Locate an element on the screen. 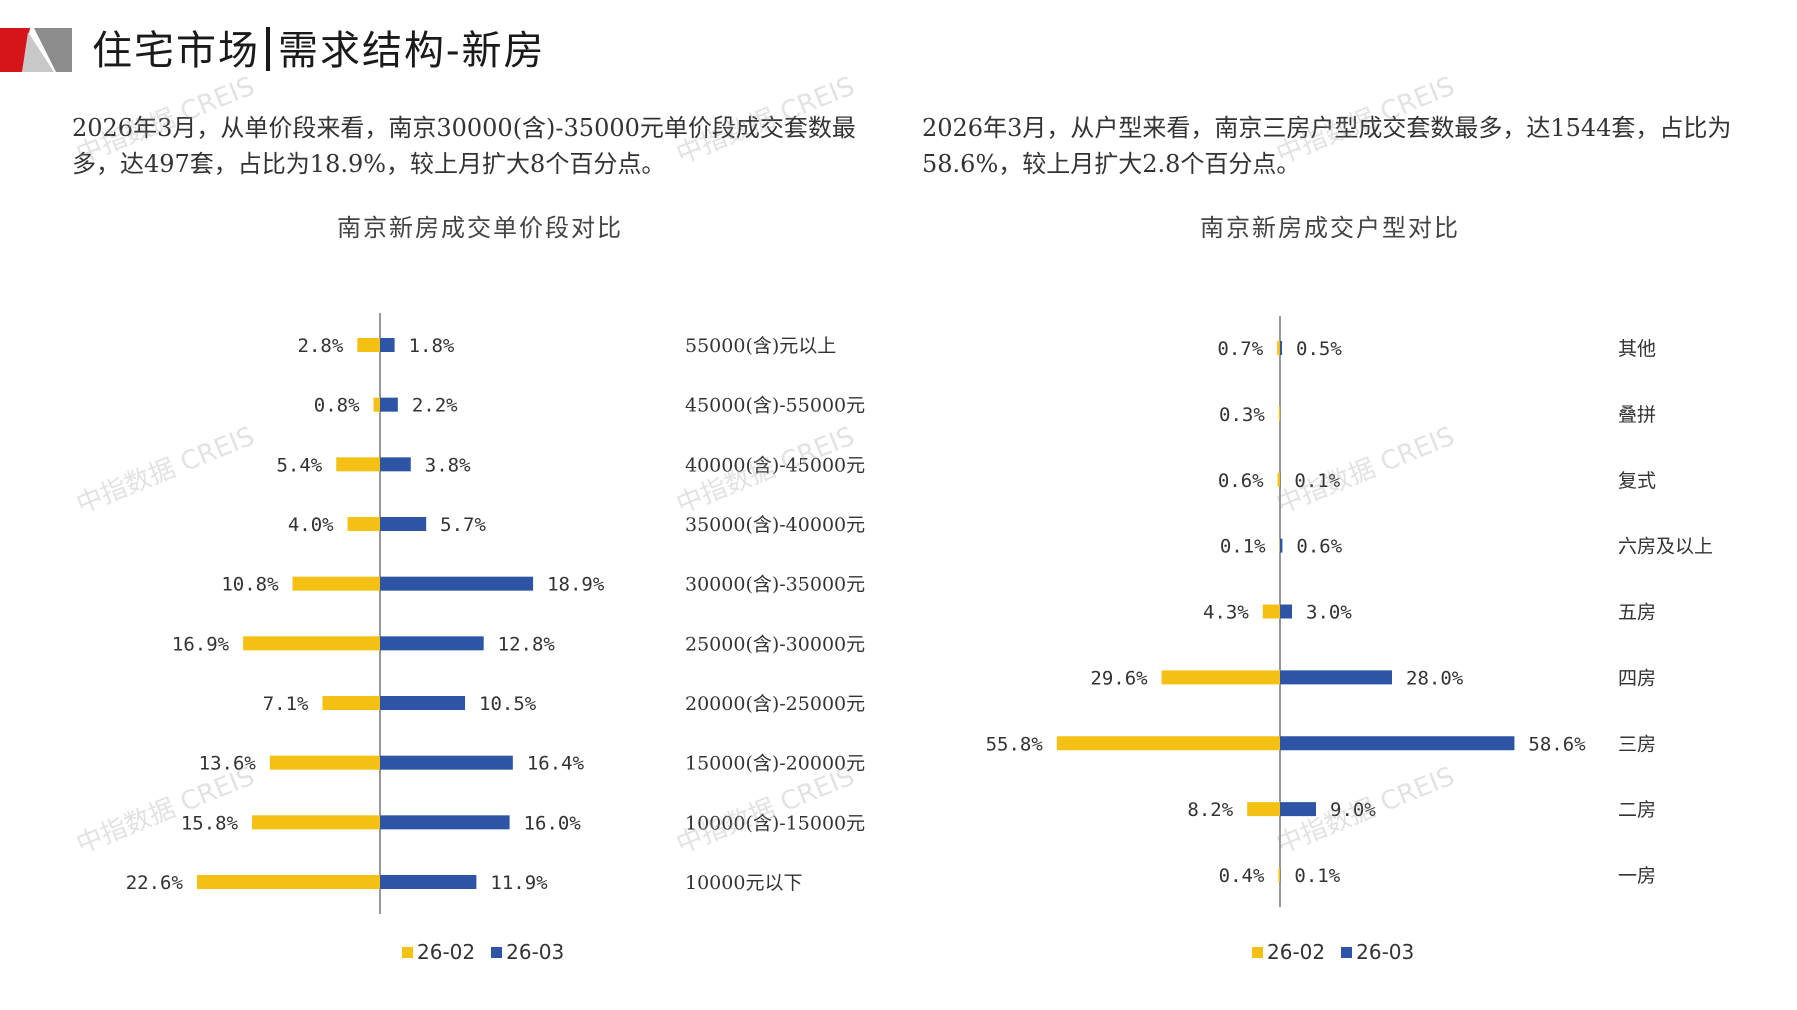  data-label-curr: 0.5% is located at coordinates (1319, 349).